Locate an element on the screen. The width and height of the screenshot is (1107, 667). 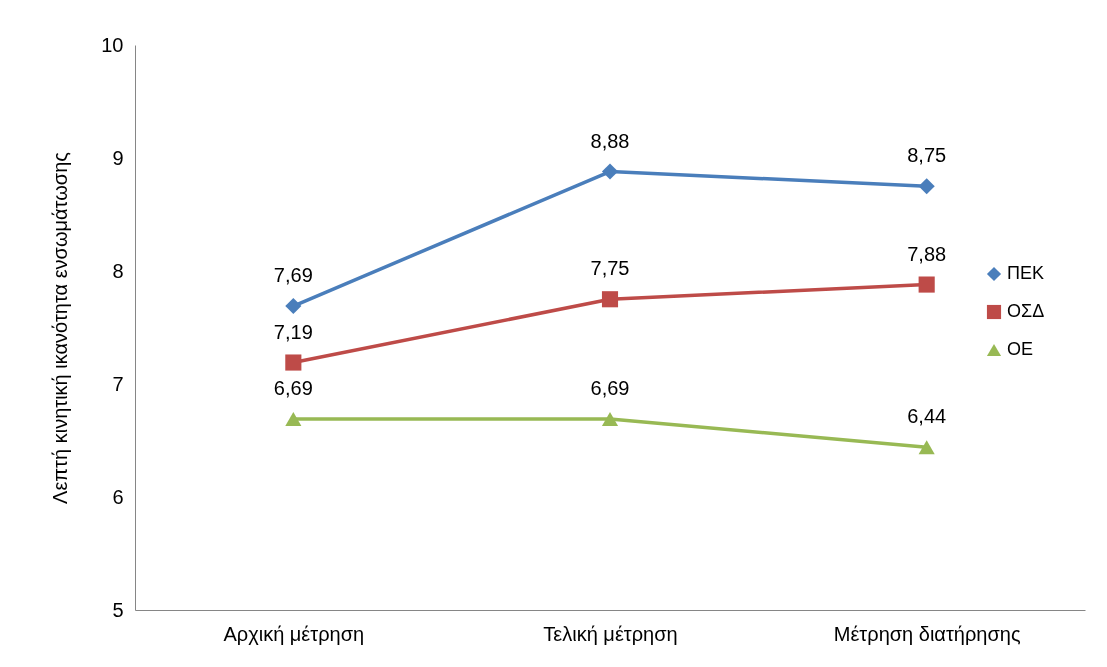
data-label: 6,44 is located at coordinates (927, 416).